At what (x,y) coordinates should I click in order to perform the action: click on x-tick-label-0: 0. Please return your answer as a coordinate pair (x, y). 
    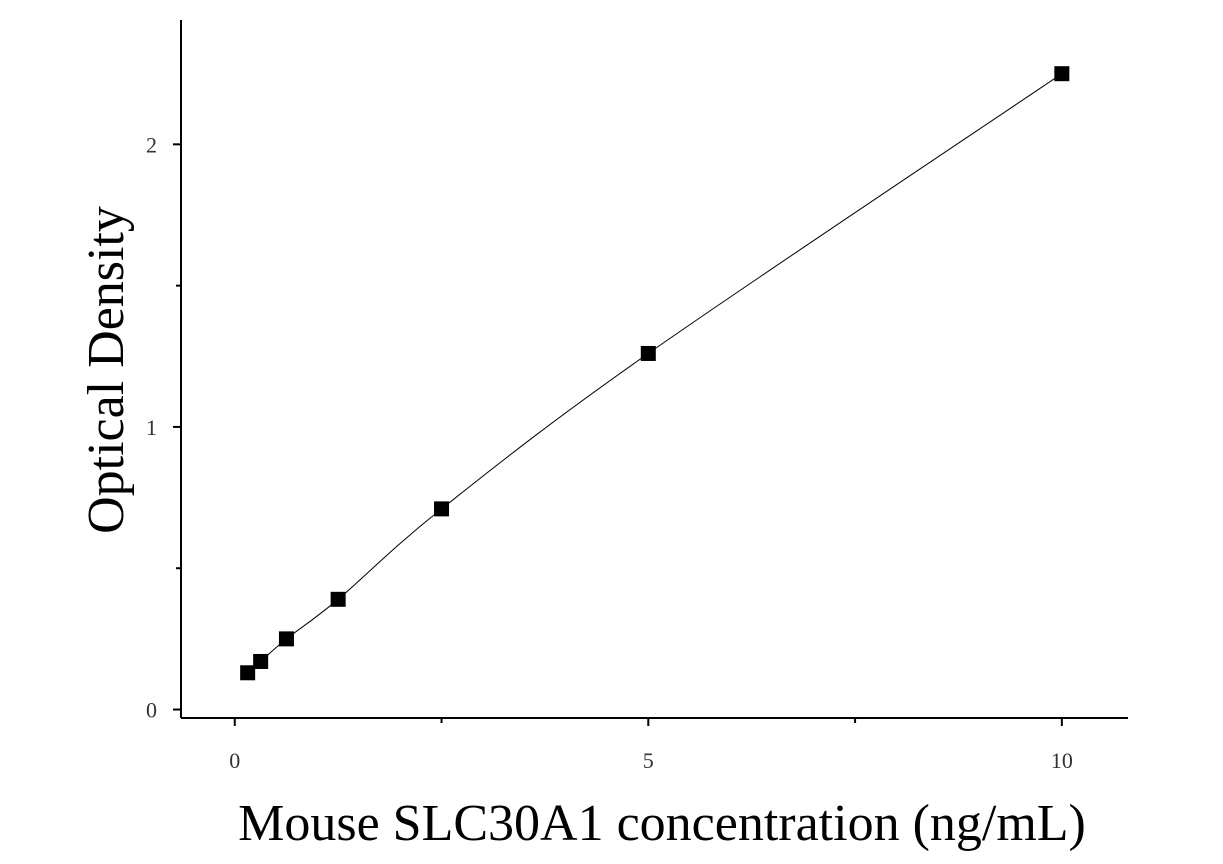
    Looking at the image, I should click on (234, 760).